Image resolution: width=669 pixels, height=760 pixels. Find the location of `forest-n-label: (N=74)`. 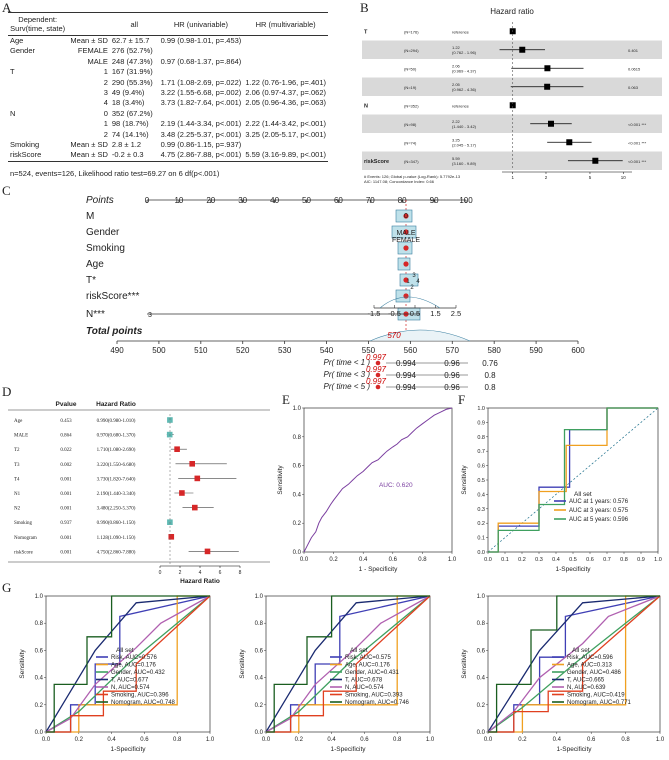

forest-n-label: (N=74) is located at coordinates (410, 142).